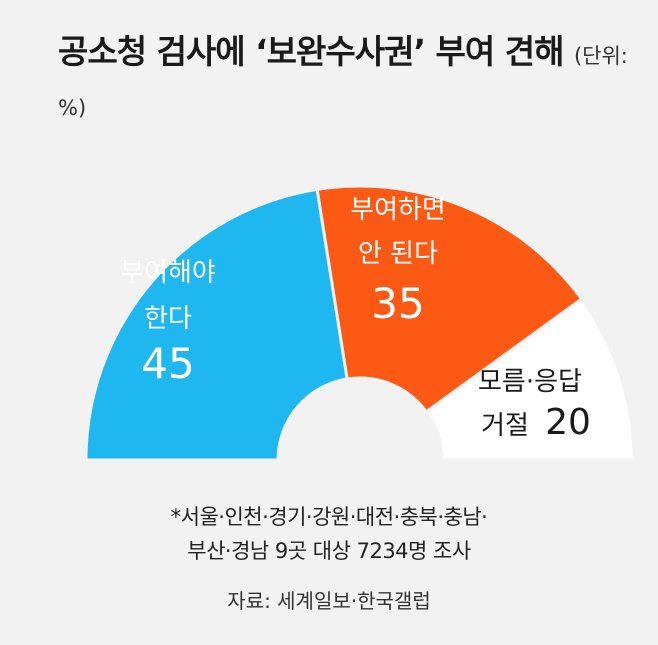 Image resolution: width=658 pixels, height=645 pixels. Describe the element at coordinates (168, 273) in the screenshot. I see `slice-0-label-line-0: 부여해야` at that location.